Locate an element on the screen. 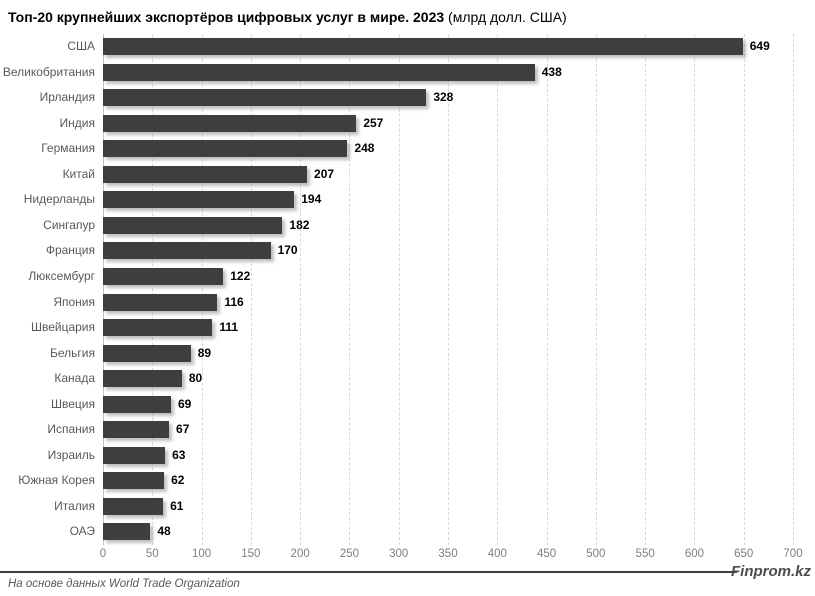 Image resolution: width=815 pixels, height=596 pixels. category-label: Швеция is located at coordinates (73, 403).